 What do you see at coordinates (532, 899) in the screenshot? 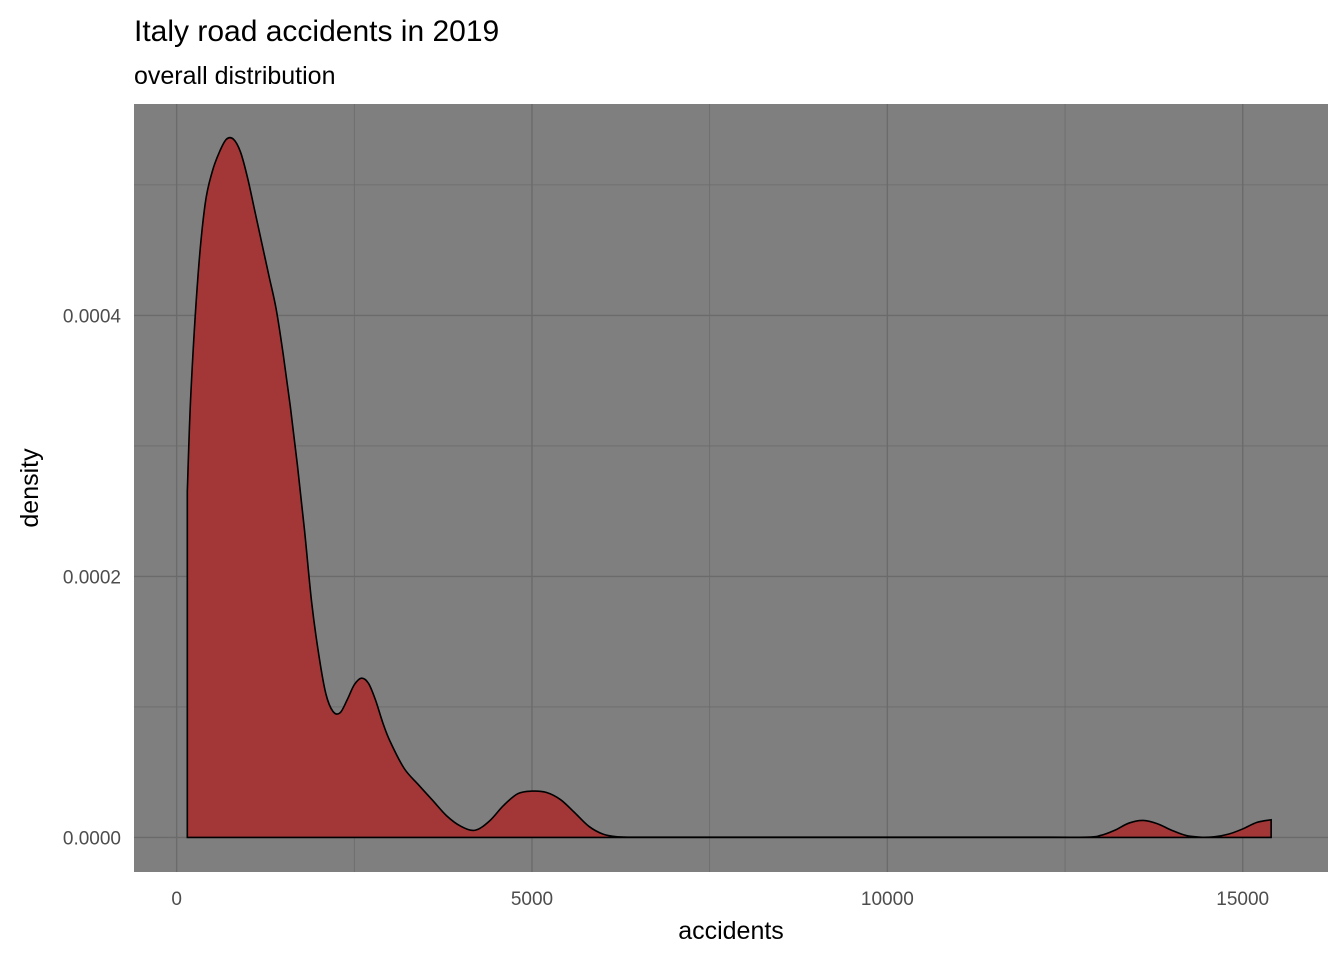
I see `x-tick-label: 5000` at bounding box center [532, 899].